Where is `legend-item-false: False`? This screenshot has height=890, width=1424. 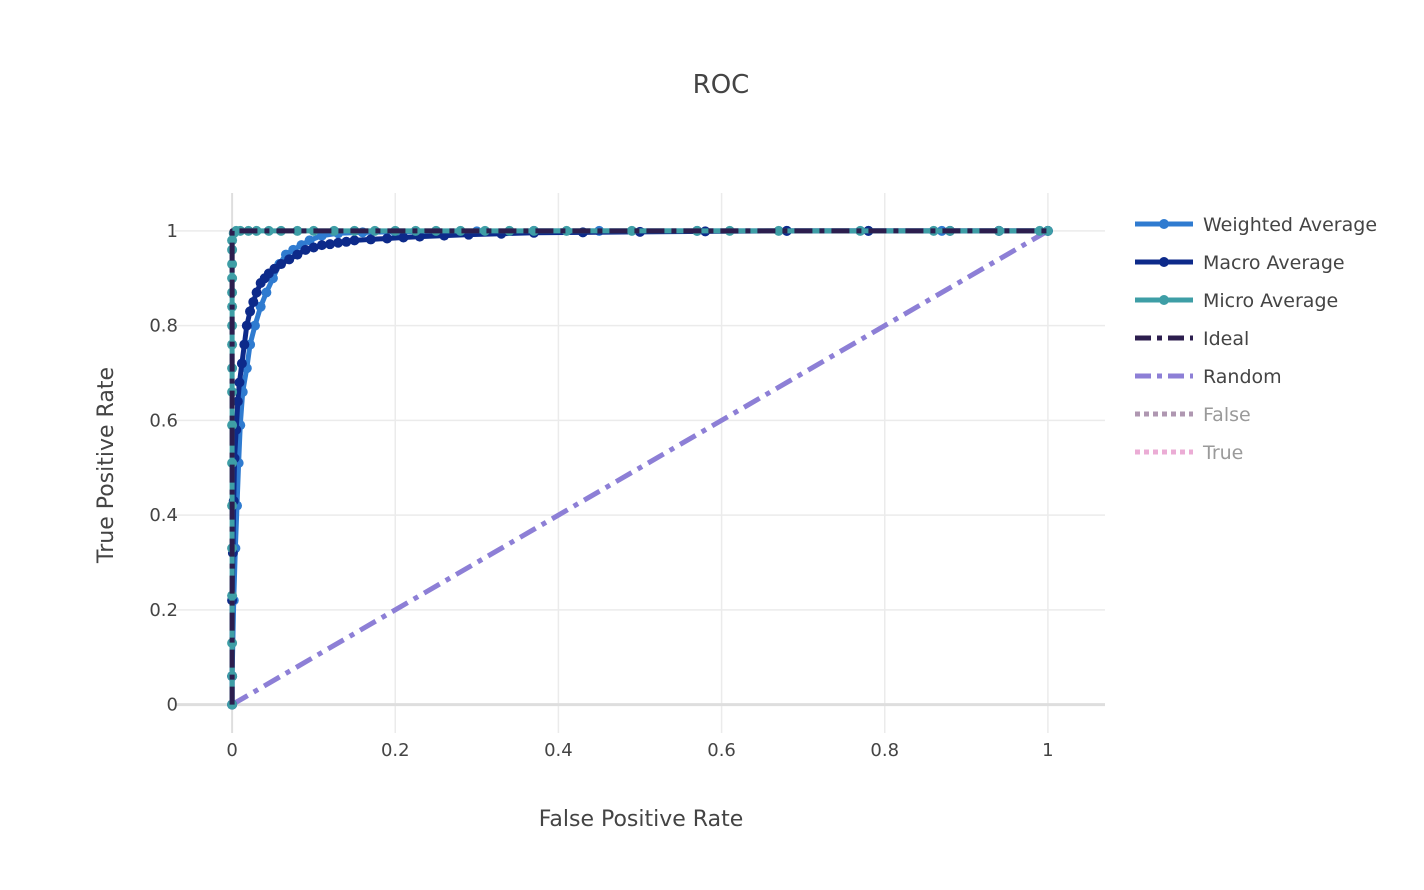 legend-item-false: False is located at coordinates (1193, 415).